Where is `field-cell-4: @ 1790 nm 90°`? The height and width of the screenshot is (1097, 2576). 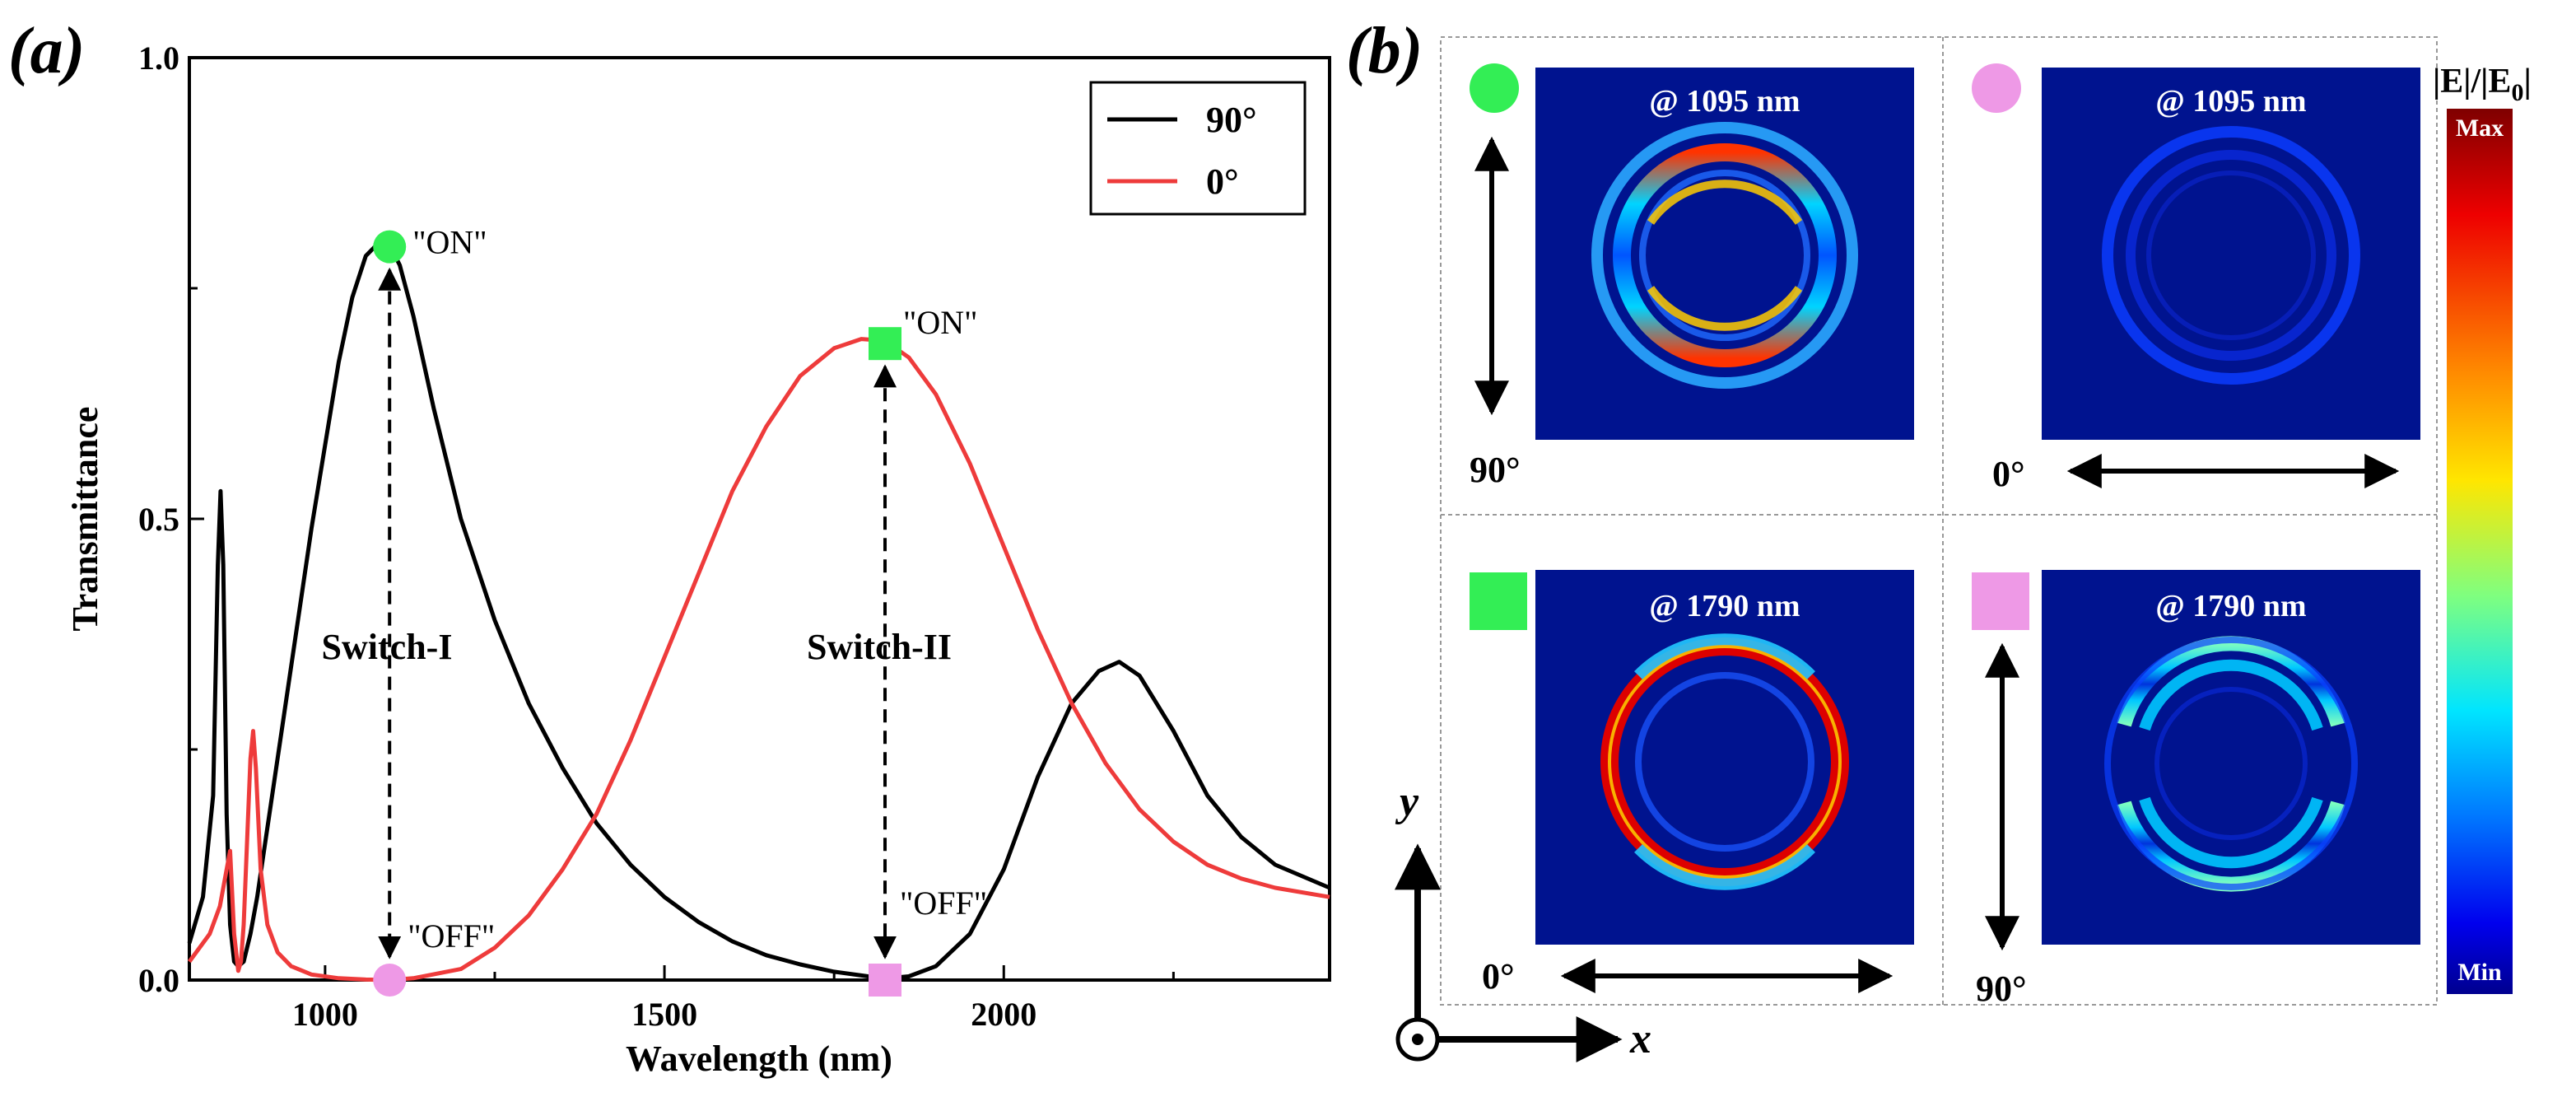
field-cell-4: @ 1790 nm 90° is located at coordinates (2196, 789).